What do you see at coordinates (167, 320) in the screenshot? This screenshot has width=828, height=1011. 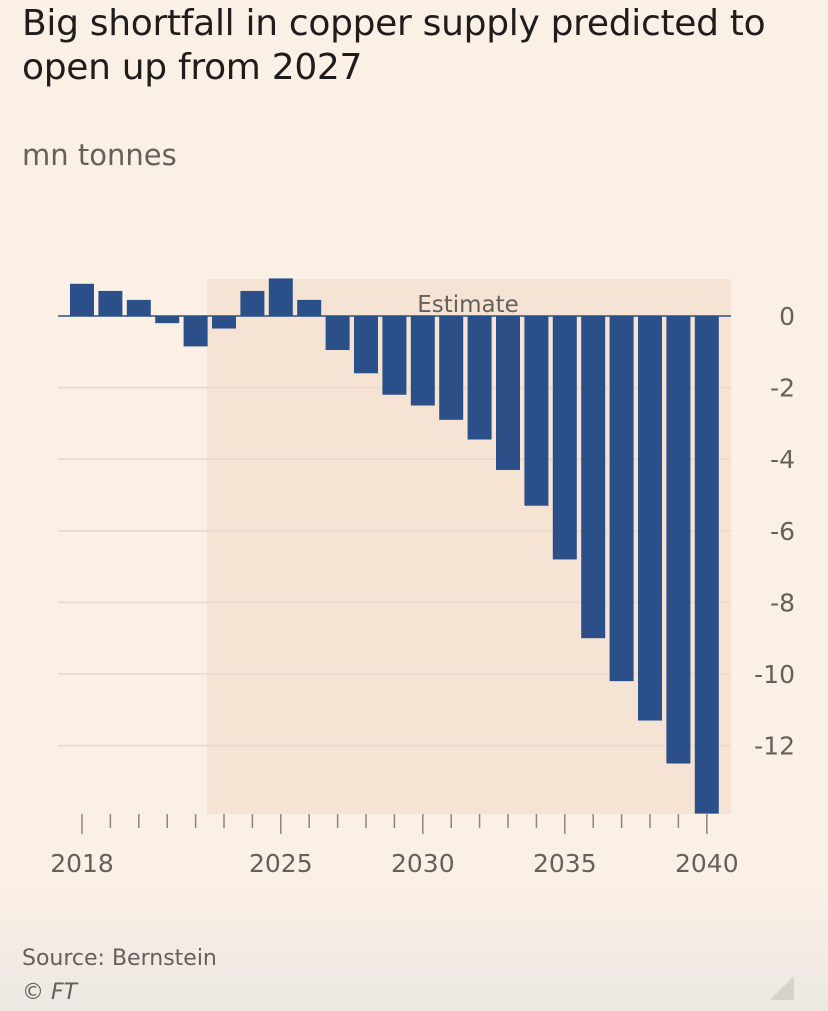 I see `bar-2021` at bounding box center [167, 320].